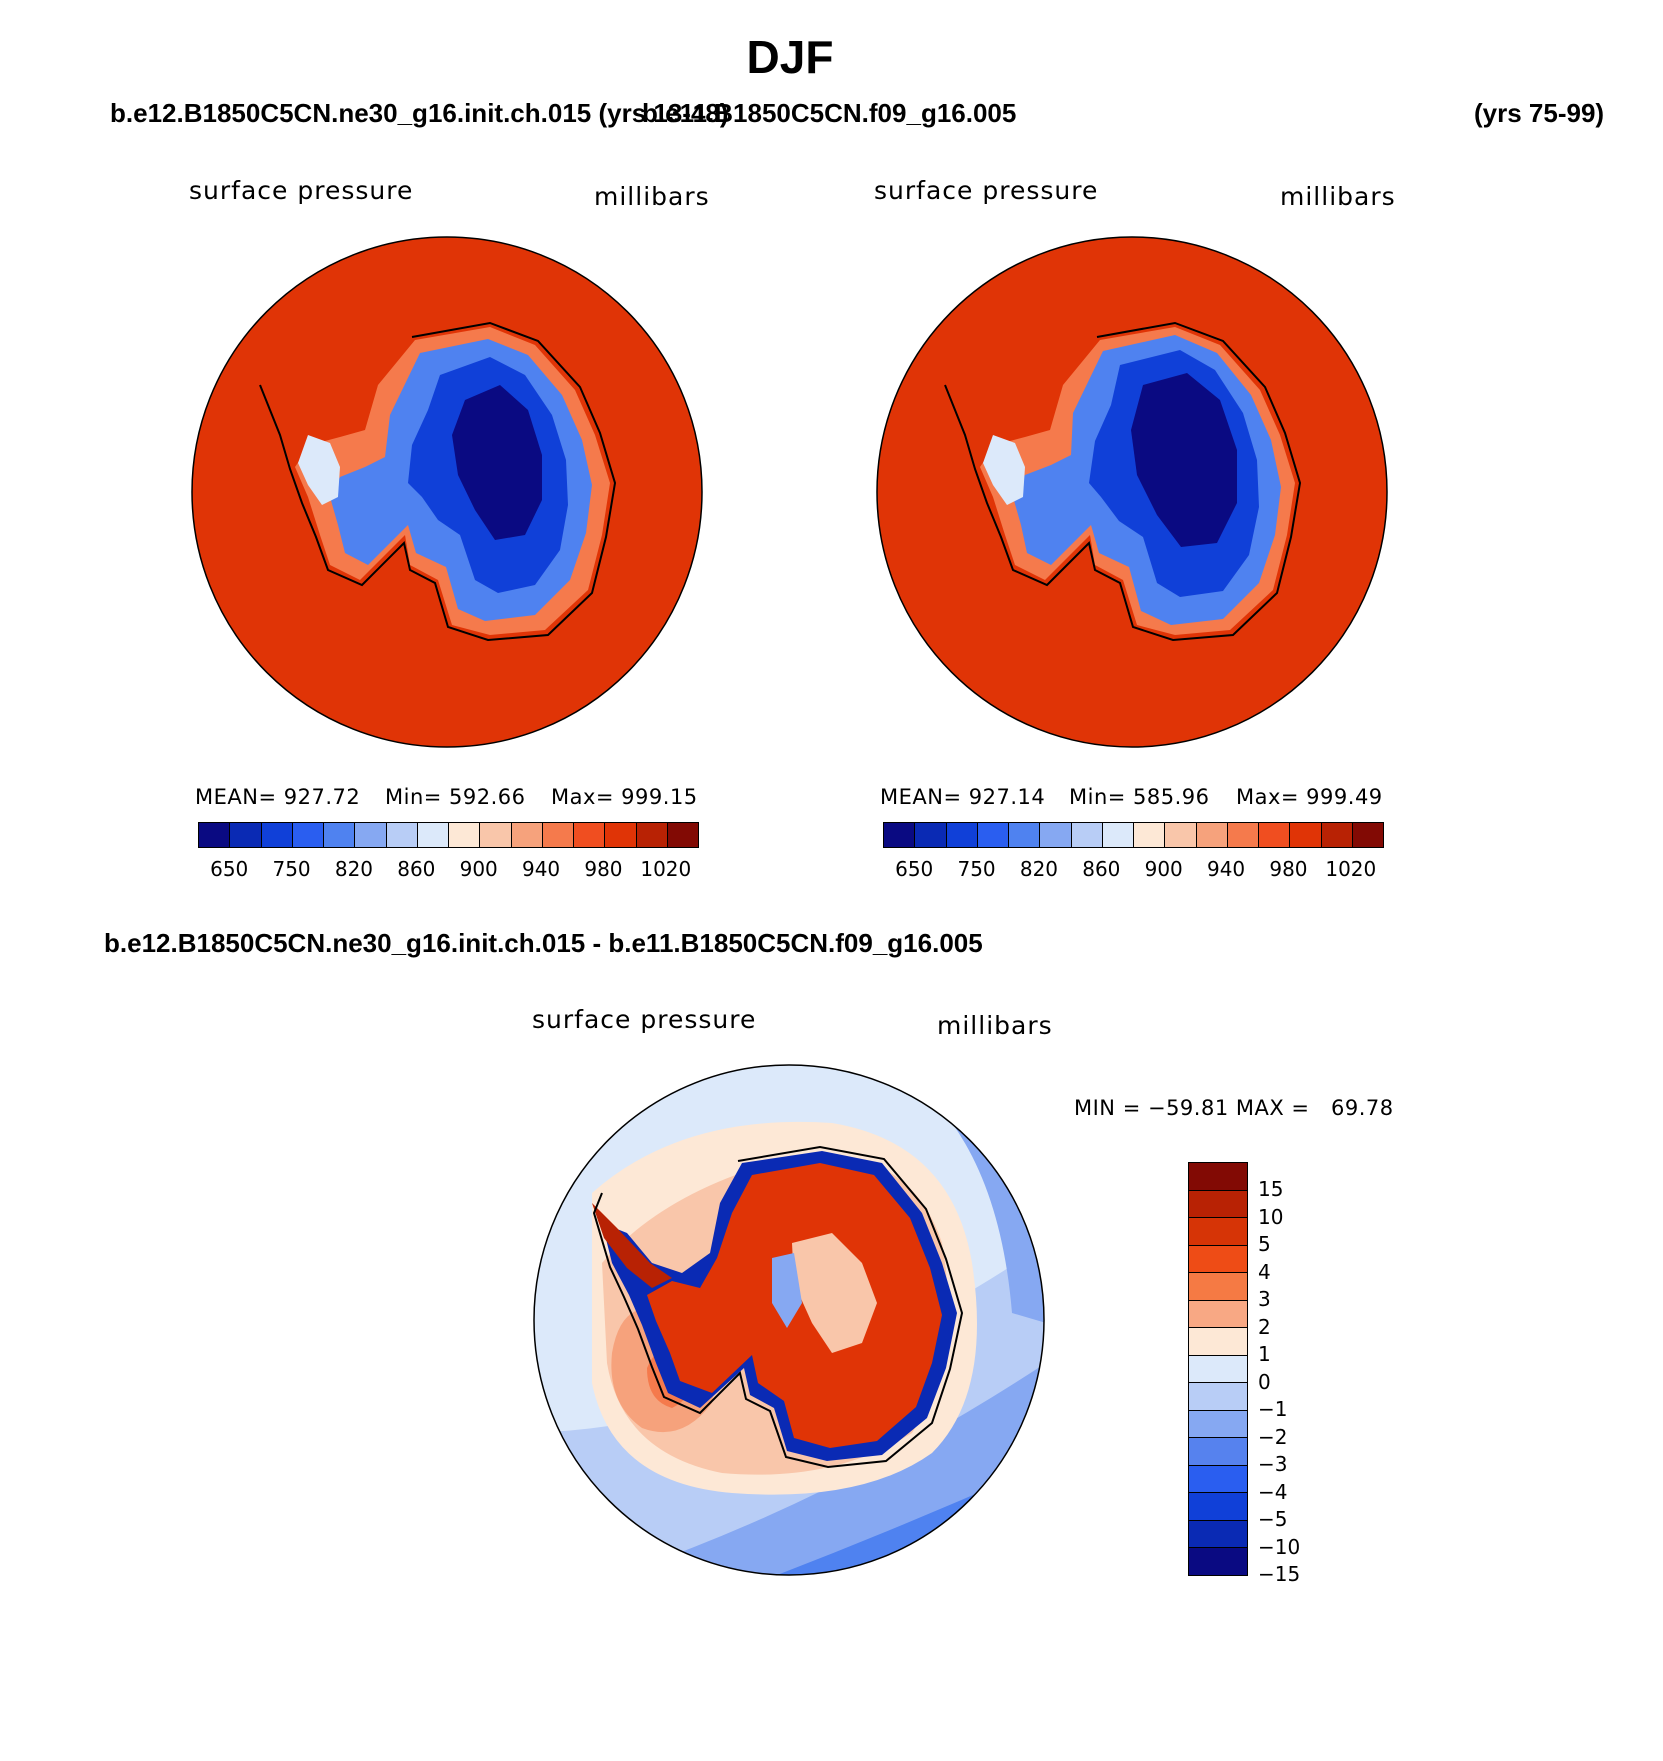 The height and width of the screenshot is (1761, 1663). I want to click on figure-title: DJF, so click(790, 57).